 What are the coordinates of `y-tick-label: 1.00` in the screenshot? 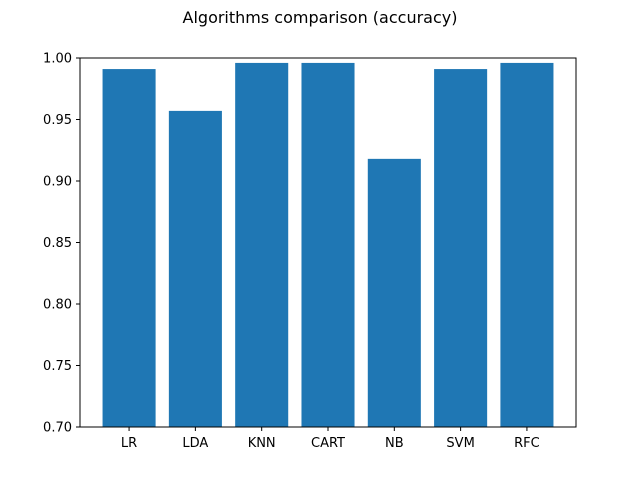 It's located at (57, 59).